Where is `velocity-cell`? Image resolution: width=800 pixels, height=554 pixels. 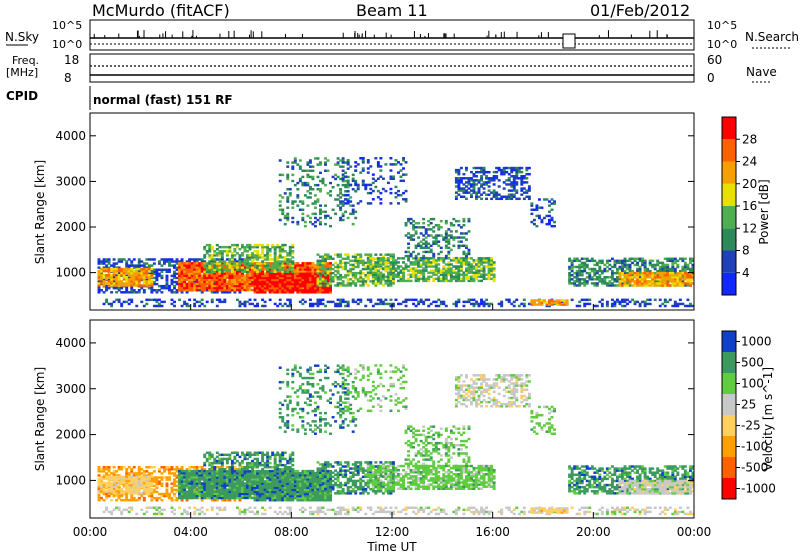
velocity-cell is located at coordinates (162, 473).